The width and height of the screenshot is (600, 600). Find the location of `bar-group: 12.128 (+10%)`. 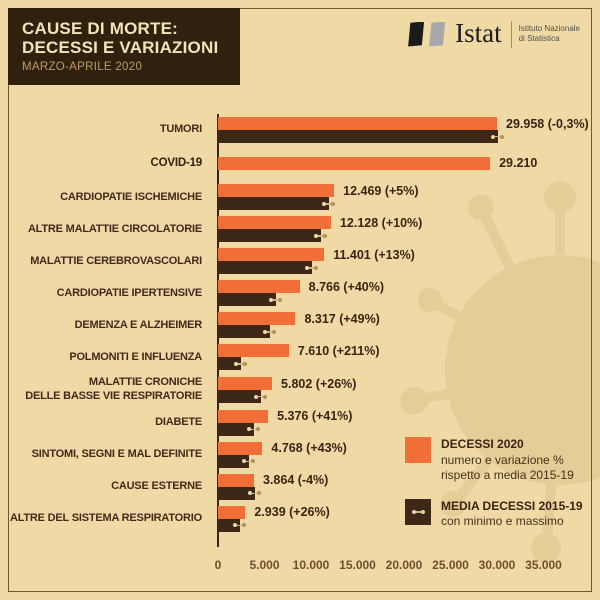

bar-group: 12.128 (+10%) is located at coordinates (381, 229).